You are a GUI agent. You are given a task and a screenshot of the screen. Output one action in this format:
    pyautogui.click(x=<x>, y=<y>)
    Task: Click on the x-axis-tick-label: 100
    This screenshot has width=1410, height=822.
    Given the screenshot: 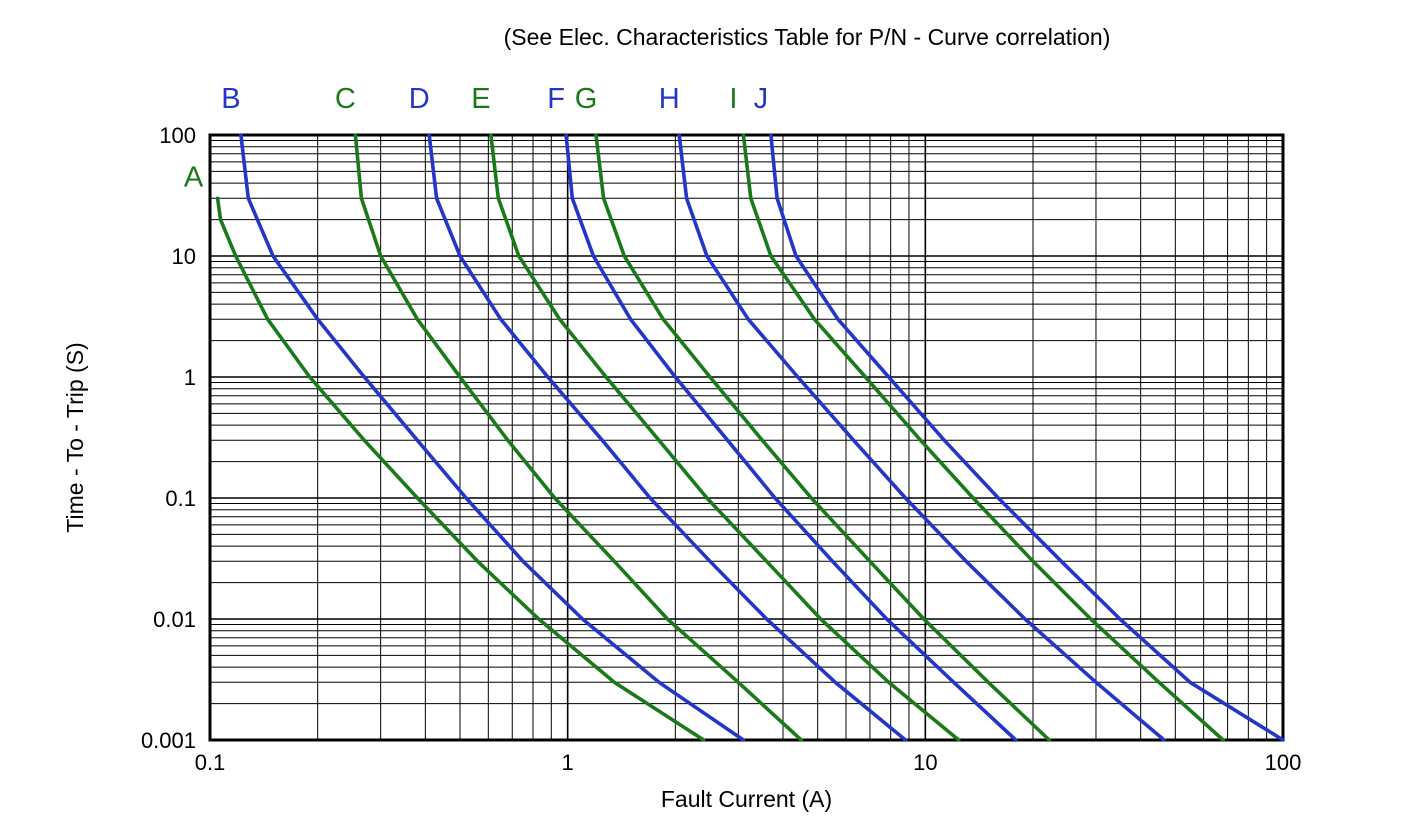 What is the action you would take?
    pyautogui.click(x=1283, y=762)
    